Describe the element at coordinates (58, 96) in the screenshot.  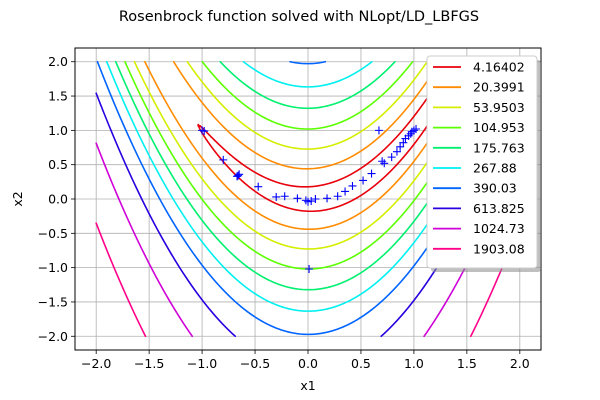
I see `y-tick-label: 1.5` at that location.